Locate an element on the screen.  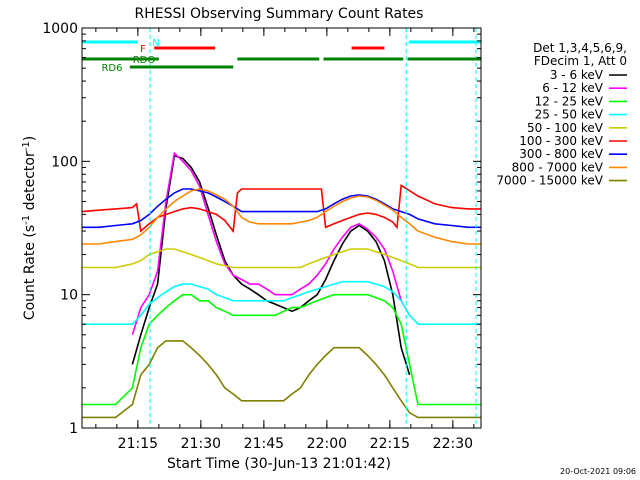
y-tick-label-1: 10 is located at coordinates (69, 296).